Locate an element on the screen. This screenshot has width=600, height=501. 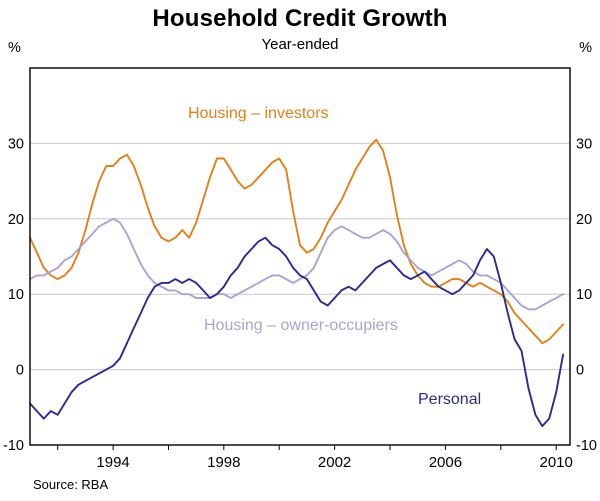
y-axis-unit-right: % is located at coordinates (585, 48).